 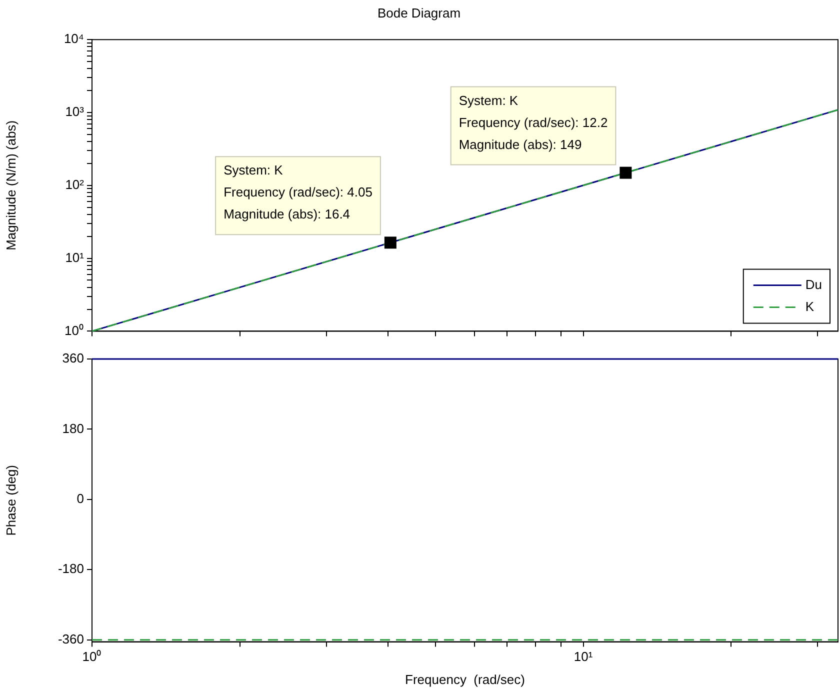 I want to click on legend-label: K, so click(x=809, y=306).